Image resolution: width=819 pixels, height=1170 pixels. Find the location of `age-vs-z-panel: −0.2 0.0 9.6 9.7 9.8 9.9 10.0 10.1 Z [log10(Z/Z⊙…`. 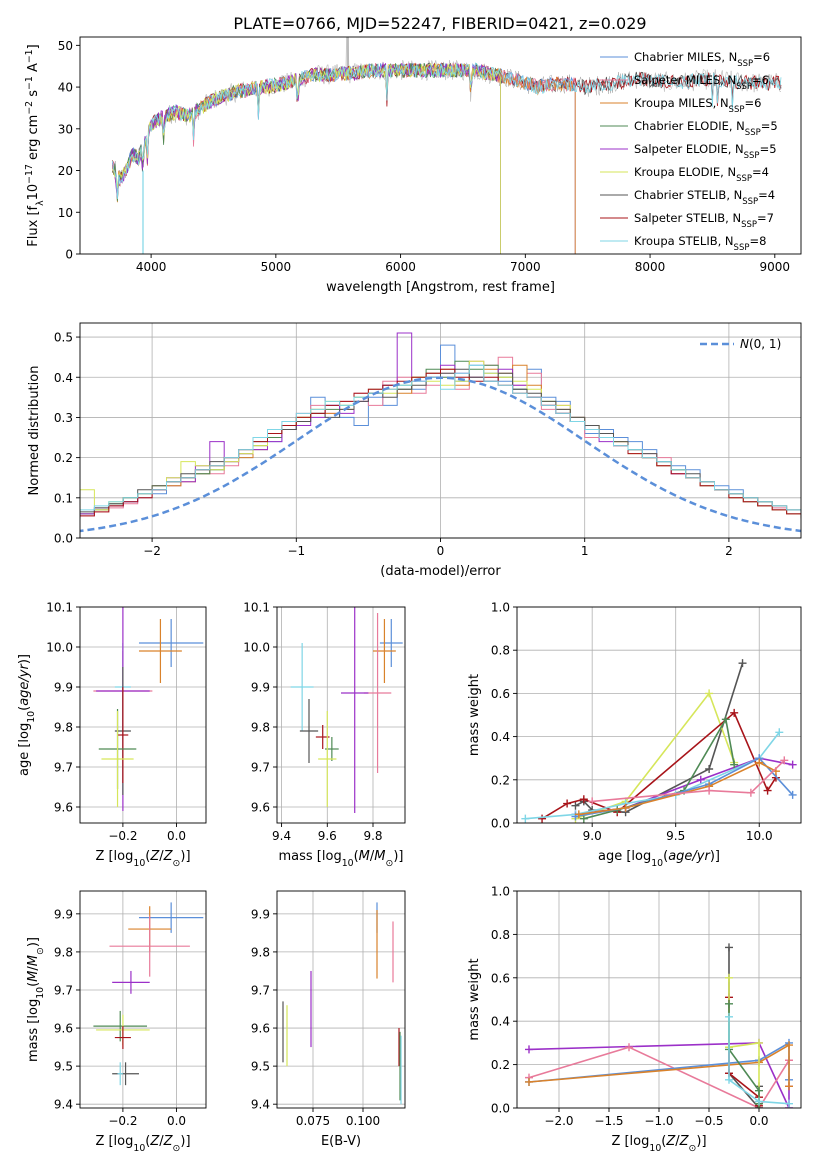

age-vs-z-panel: −0.2 0.0 9.6 9.7 9.8 9.9 10.0 10.1 Z [log10(Z/Z⊙… is located at coordinates (112, 735).